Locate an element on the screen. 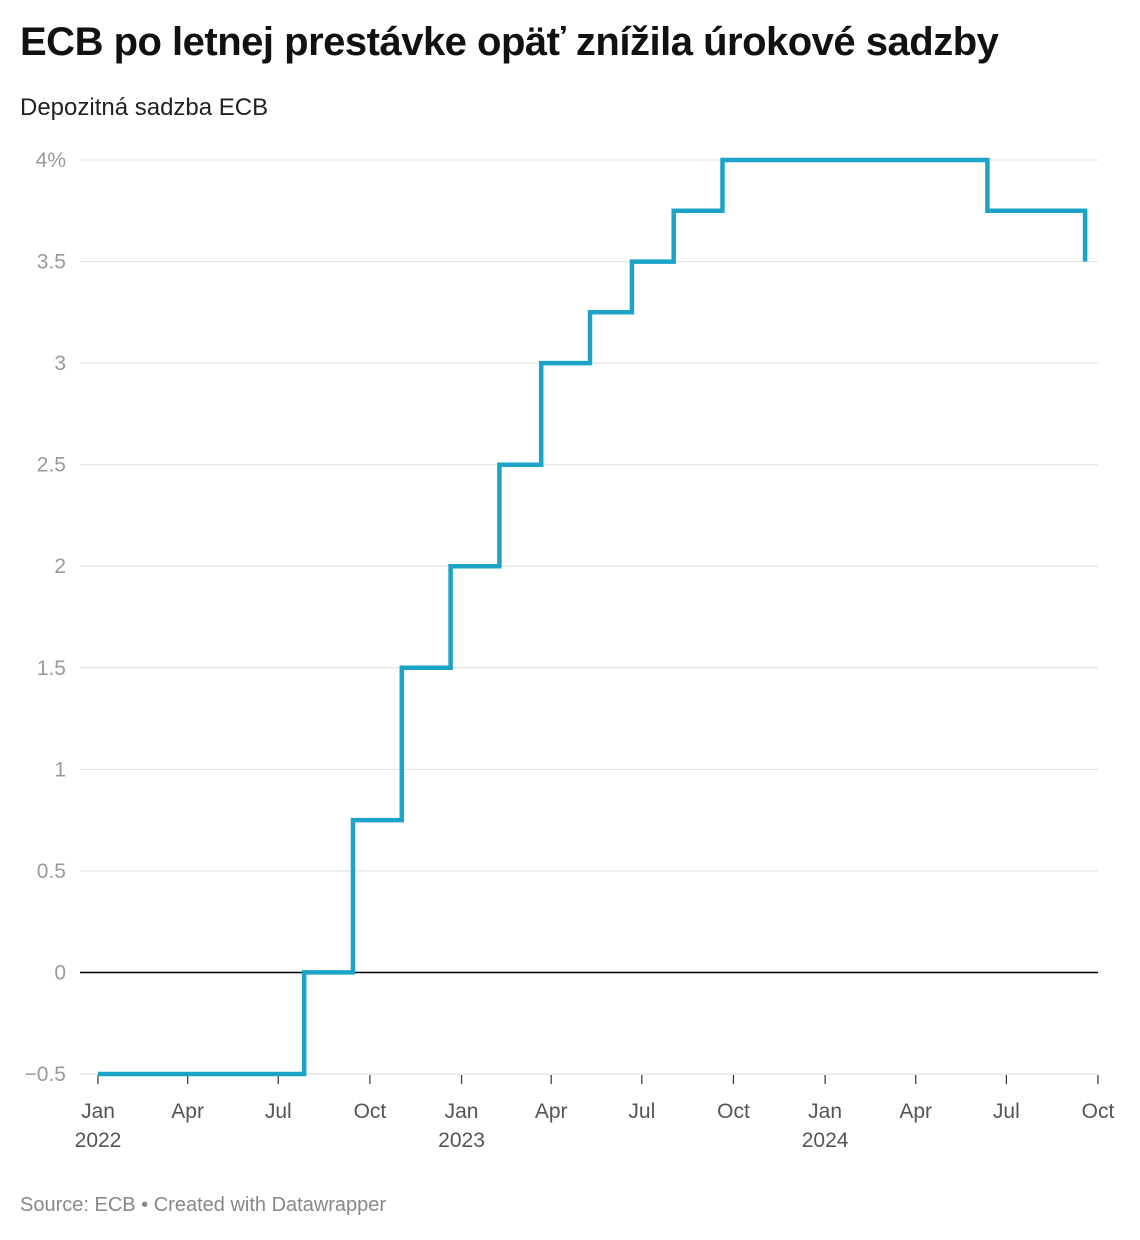 This screenshot has width=1140, height=1240. datawrapper-credit: Created with Datawrapper is located at coordinates (270, 1205).